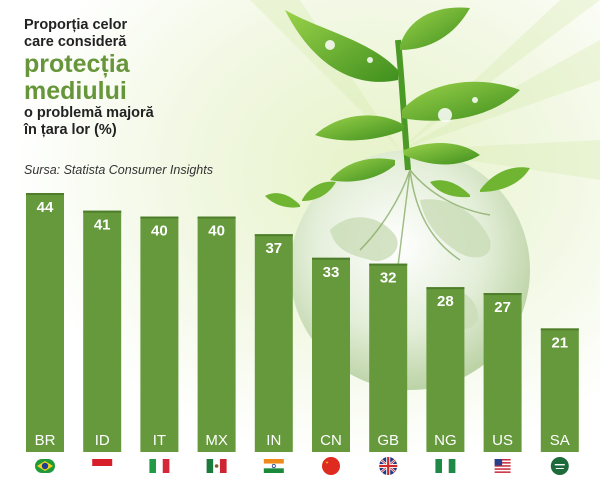  I want to click on india-flag-icon, so click(273, 466).